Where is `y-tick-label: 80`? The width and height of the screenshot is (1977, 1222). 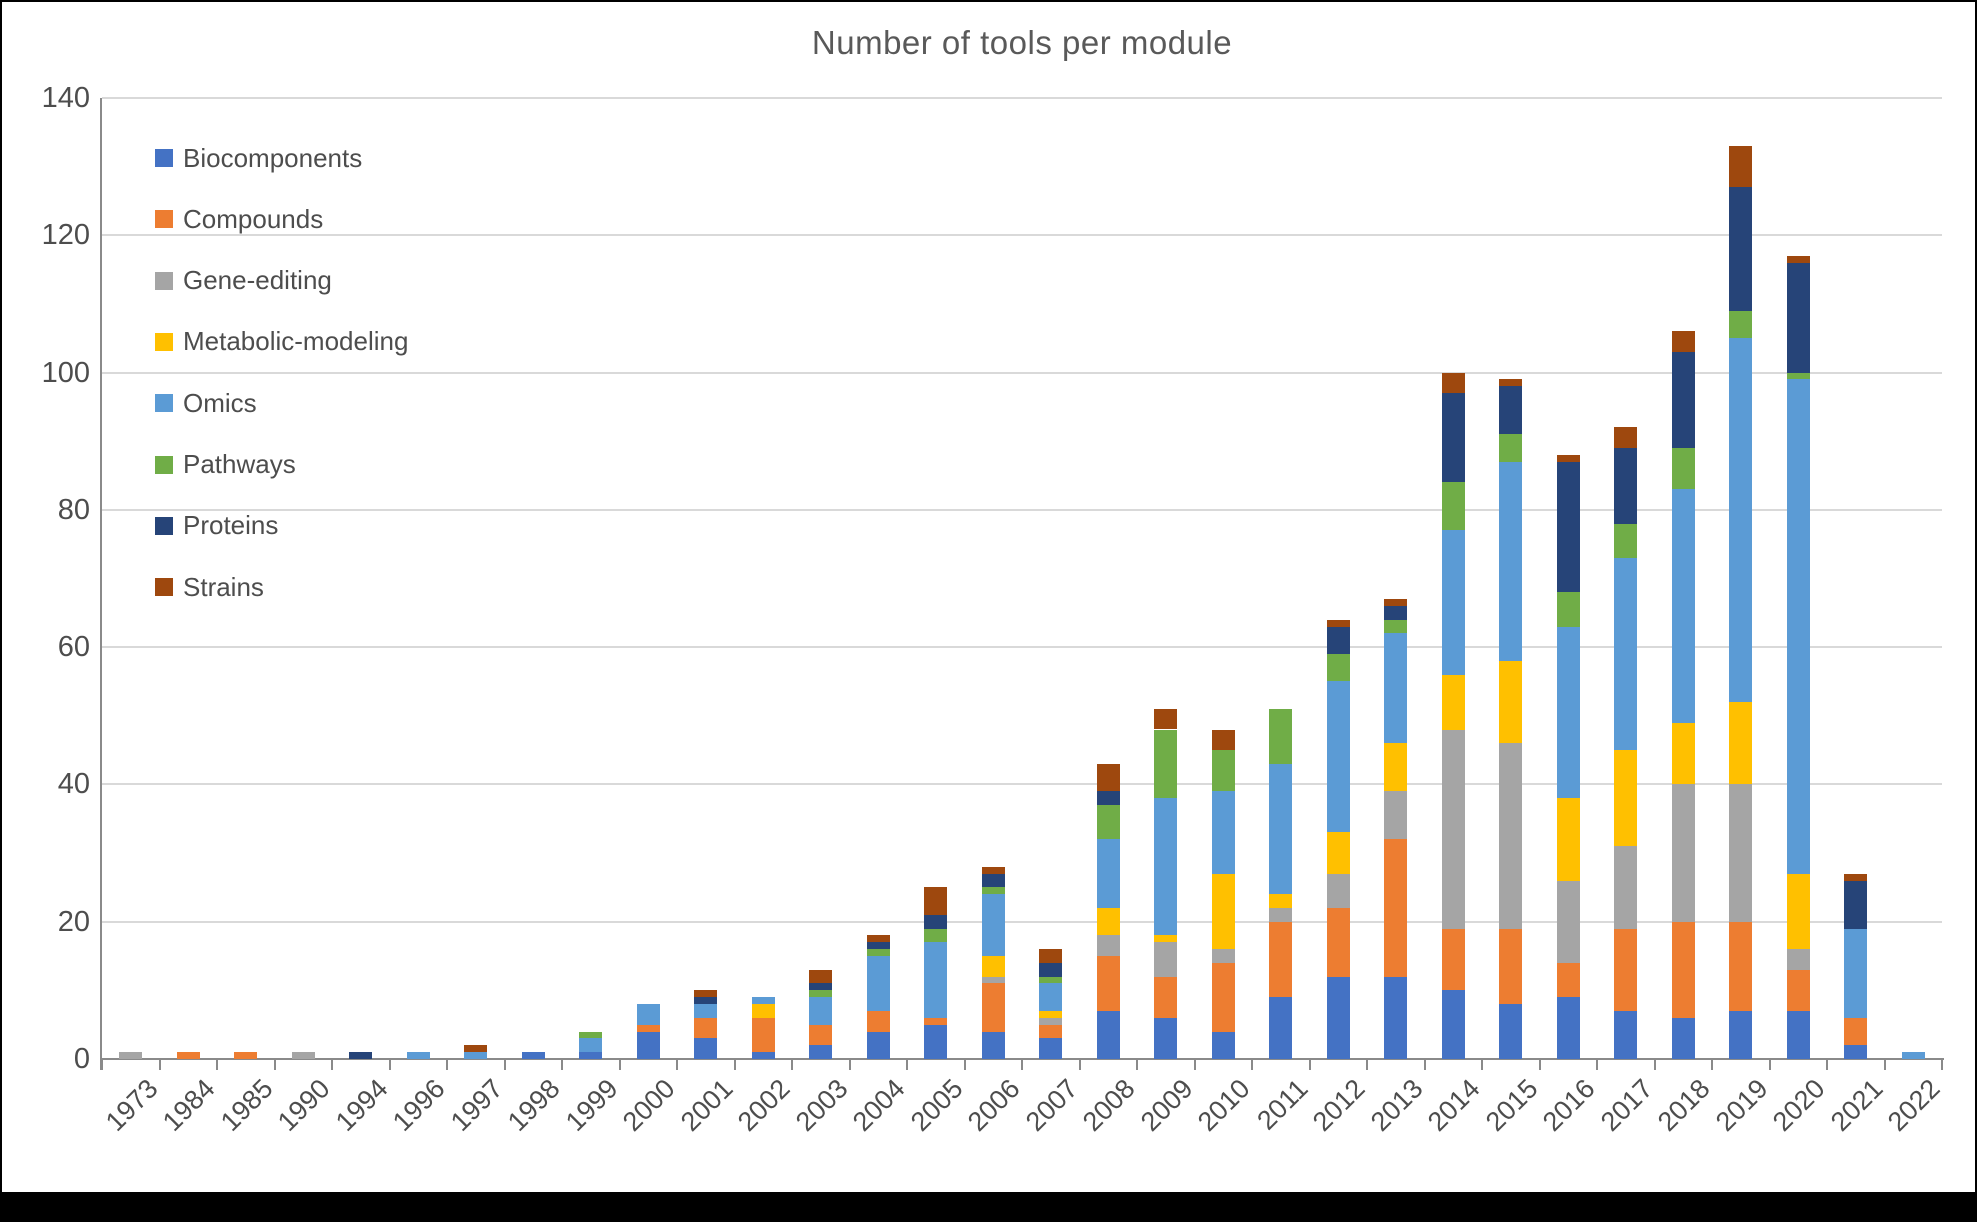
y-tick-label: 80 is located at coordinates (73, 509).